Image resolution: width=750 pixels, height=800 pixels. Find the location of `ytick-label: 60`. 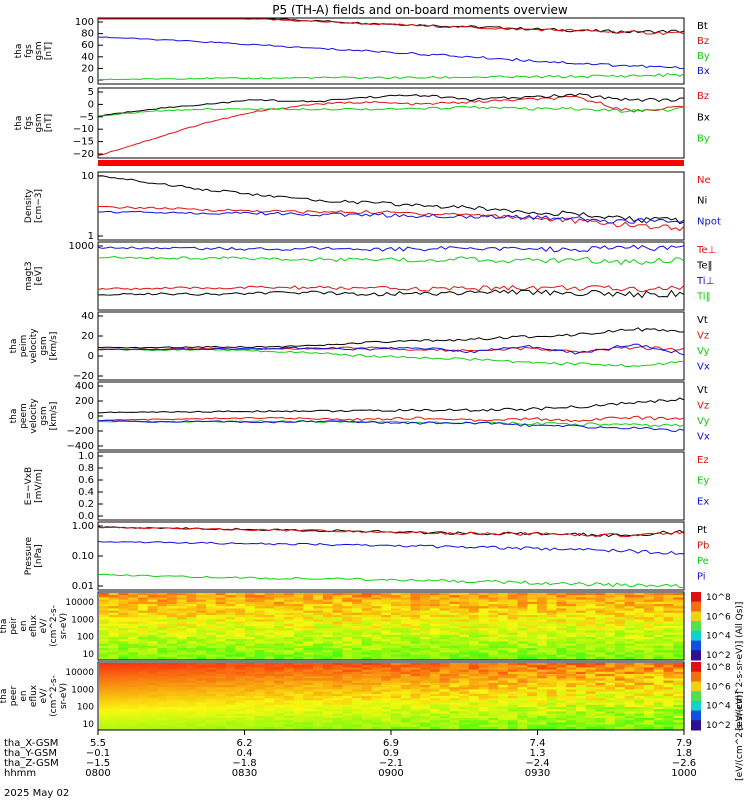

ytick-label: 60 is located at coordinates (87, 45).